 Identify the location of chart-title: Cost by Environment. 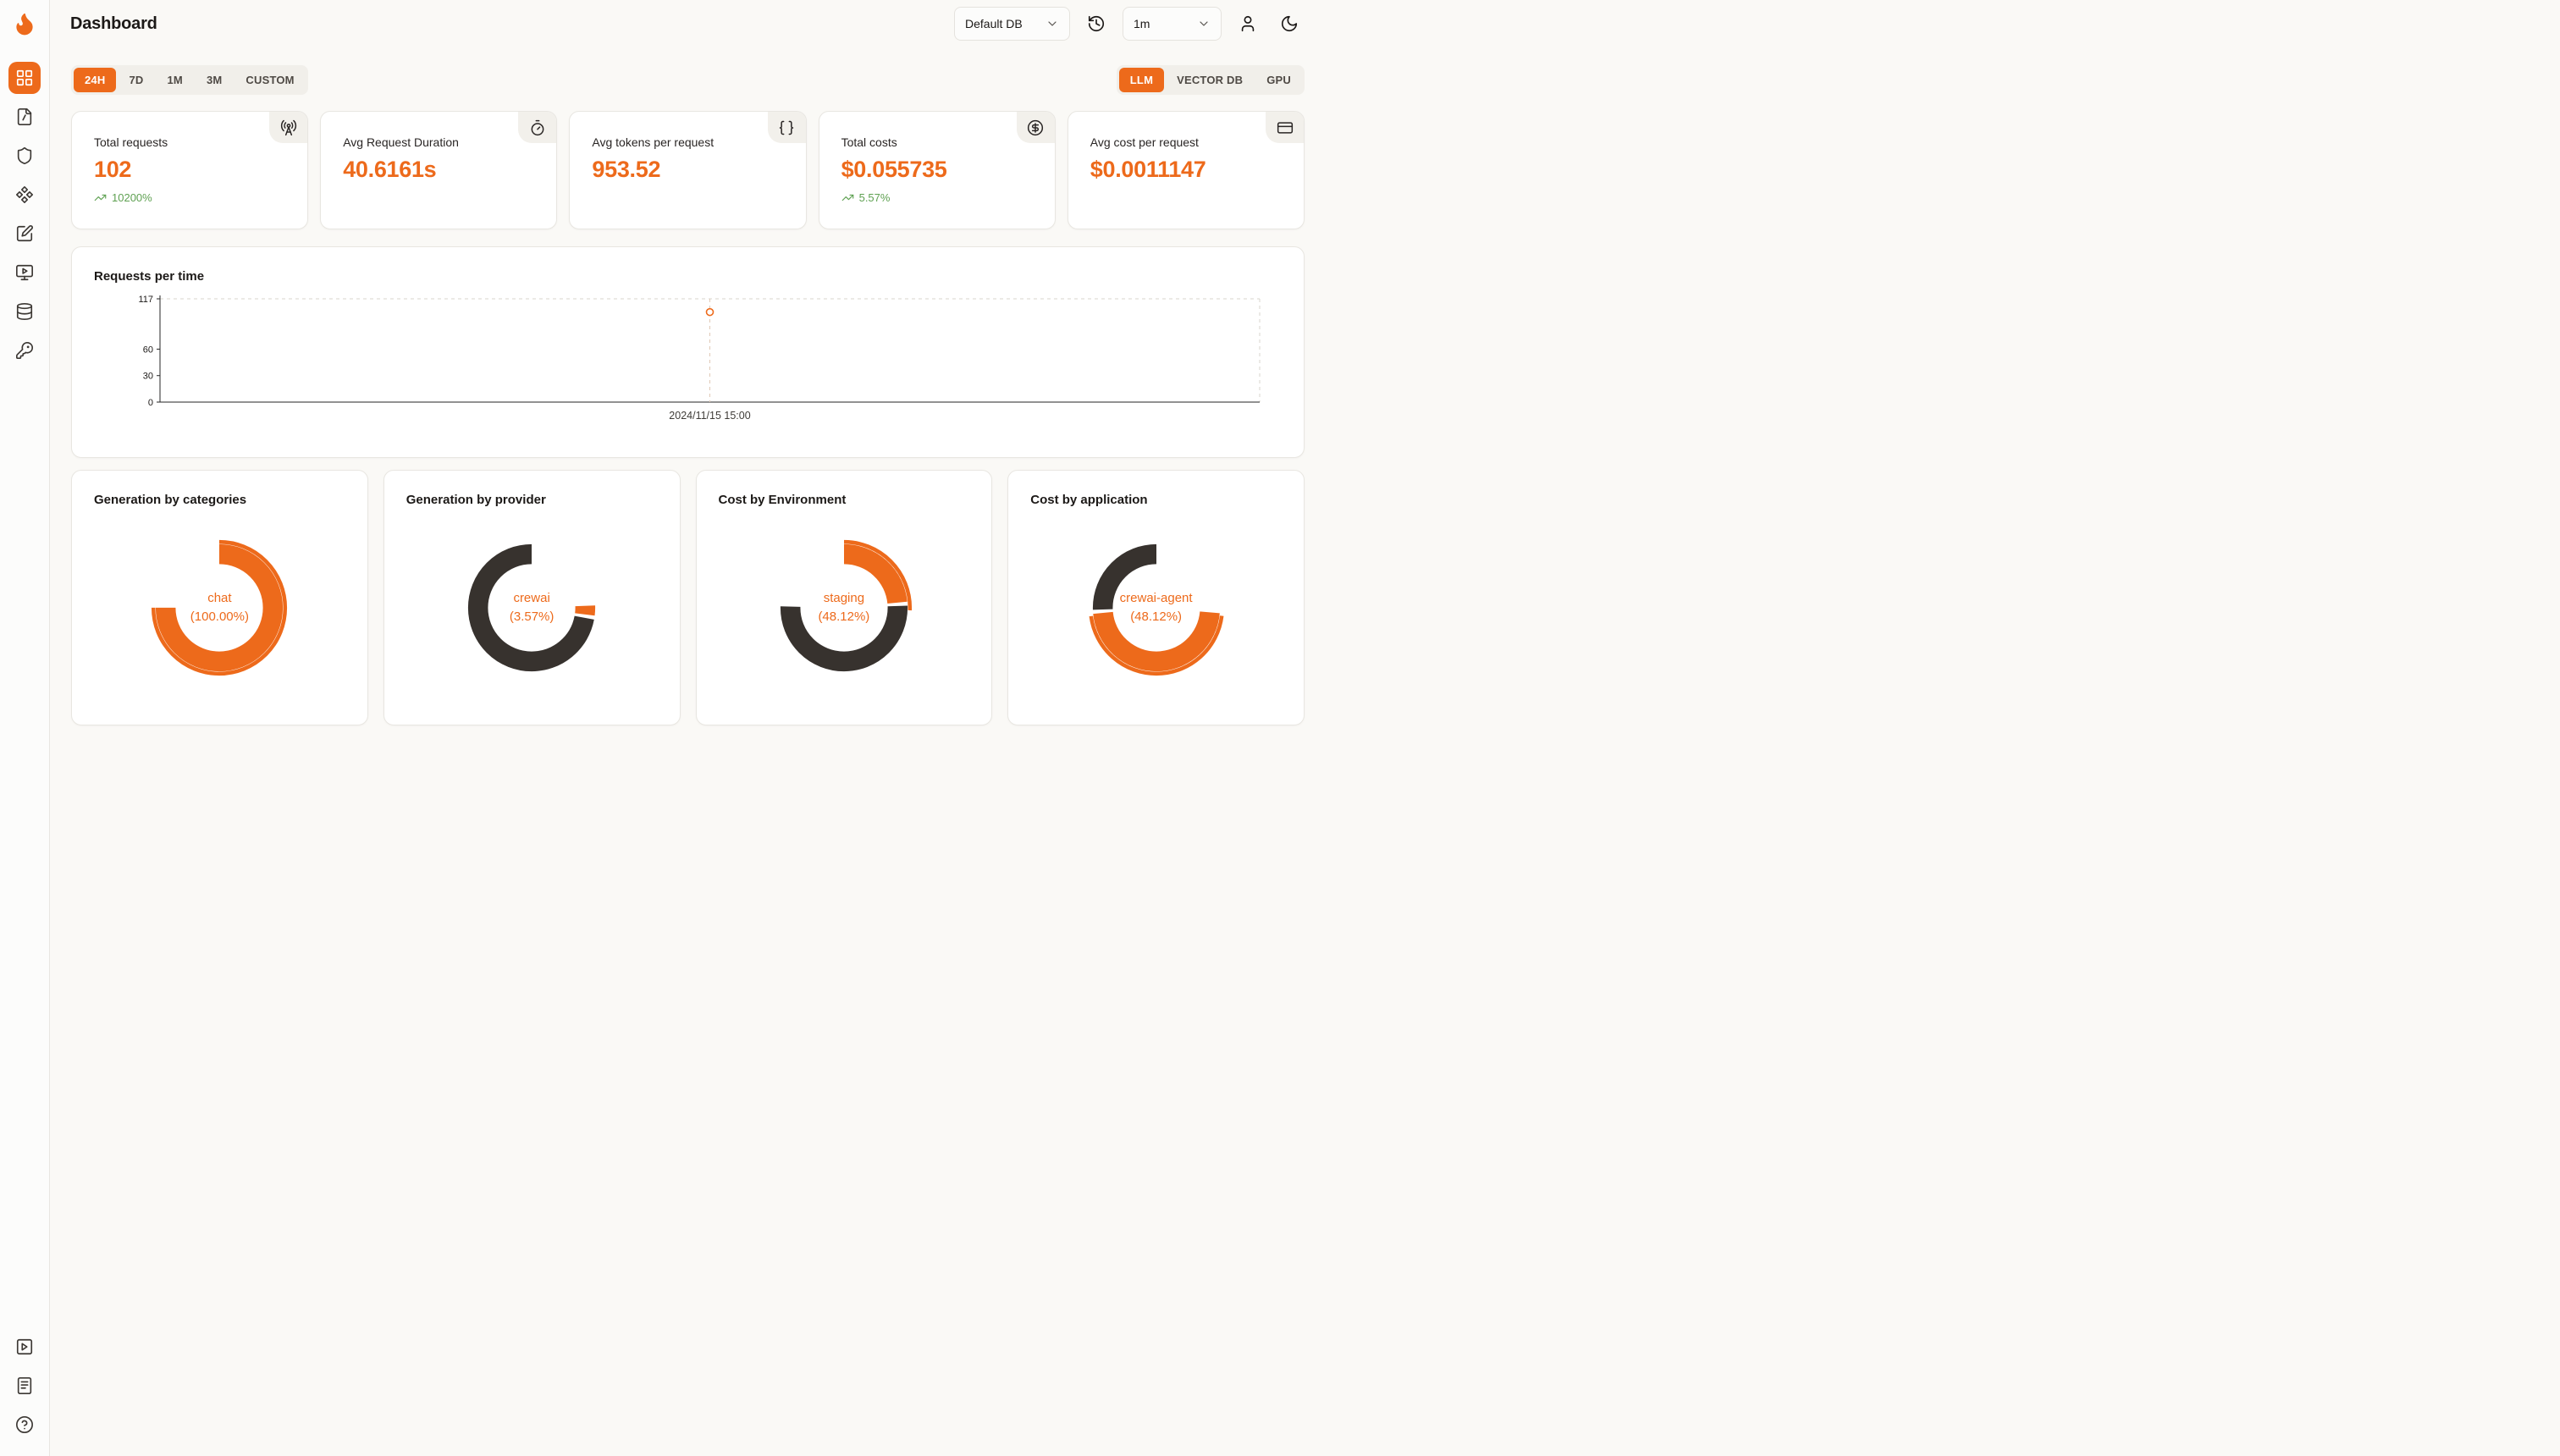
(782, 500).